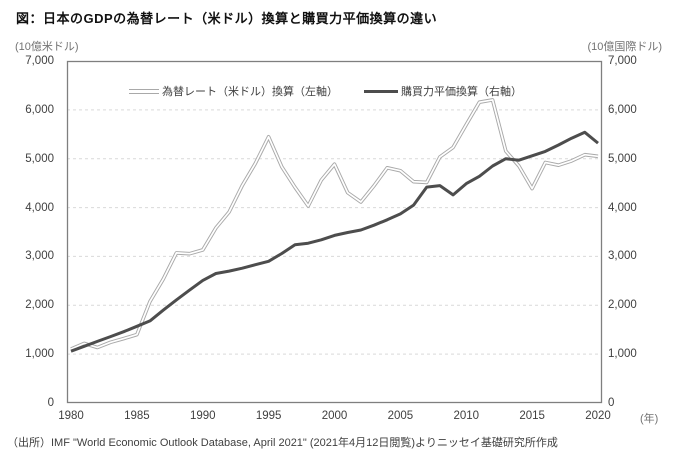  I want to click on y-axis-tick-left: 2,000, so click(39, 305).